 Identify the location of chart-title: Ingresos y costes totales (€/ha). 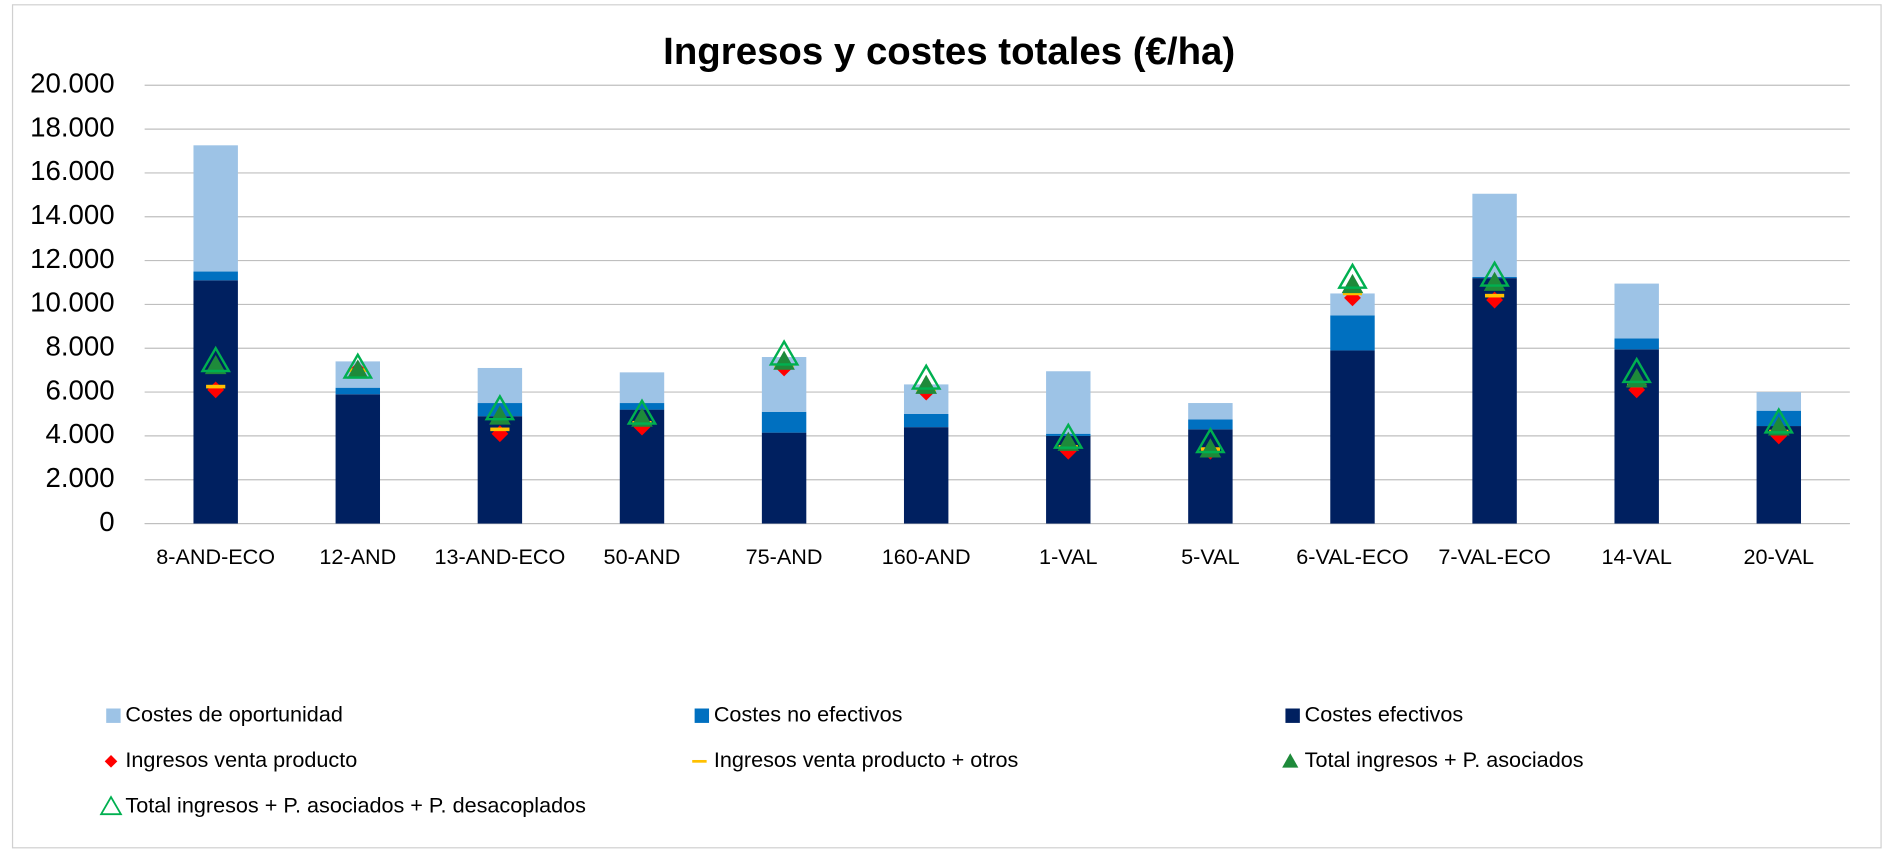
(949, 51).